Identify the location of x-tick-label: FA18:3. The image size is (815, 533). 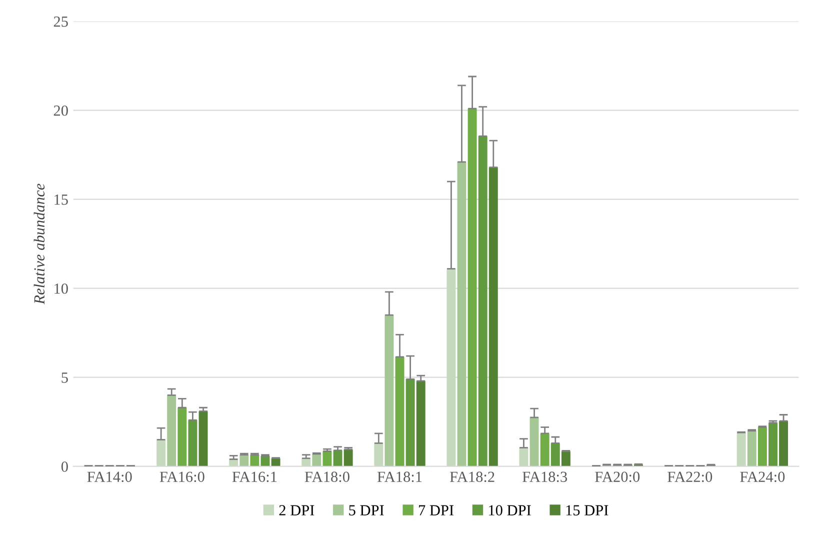
(545, 477).